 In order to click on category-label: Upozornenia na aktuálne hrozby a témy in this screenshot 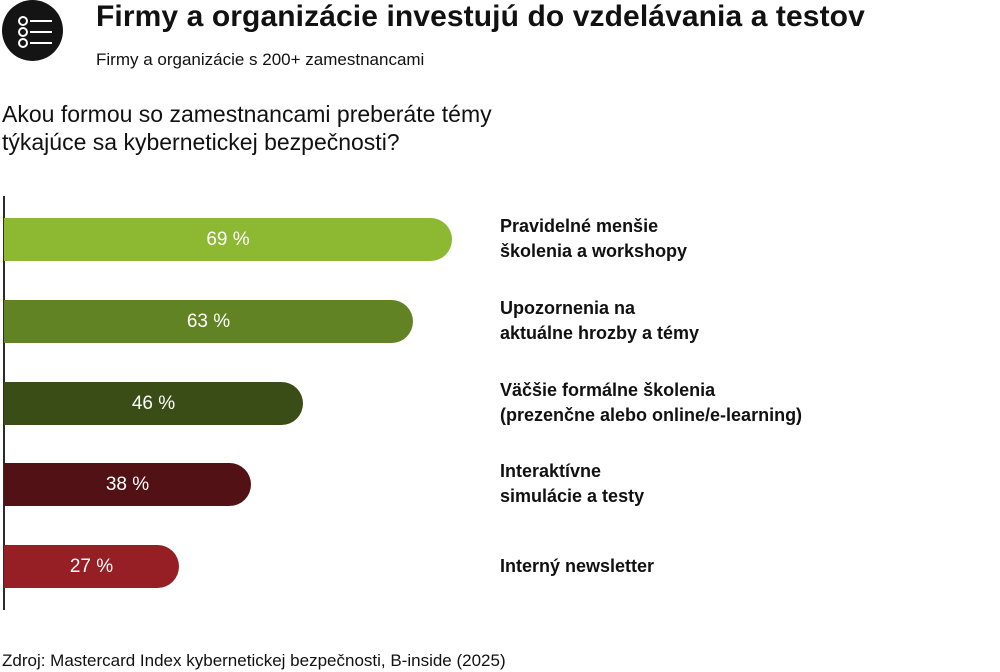, I will do `click(599, 321)`.